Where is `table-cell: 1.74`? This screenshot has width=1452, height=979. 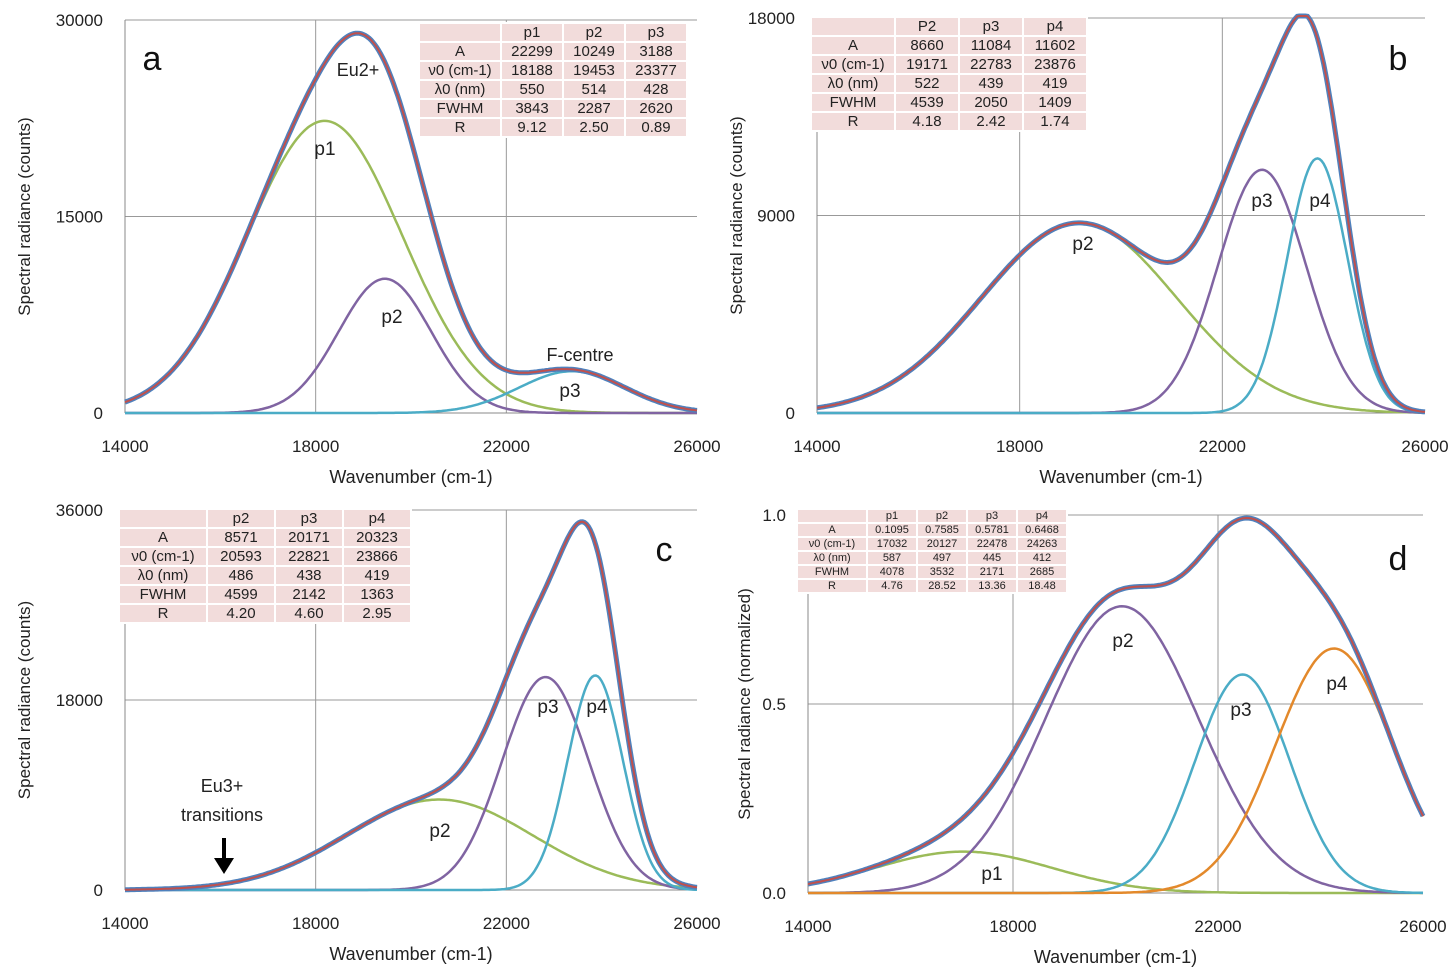 table-cell: 1.74 is located at coordinates (1055, 121).